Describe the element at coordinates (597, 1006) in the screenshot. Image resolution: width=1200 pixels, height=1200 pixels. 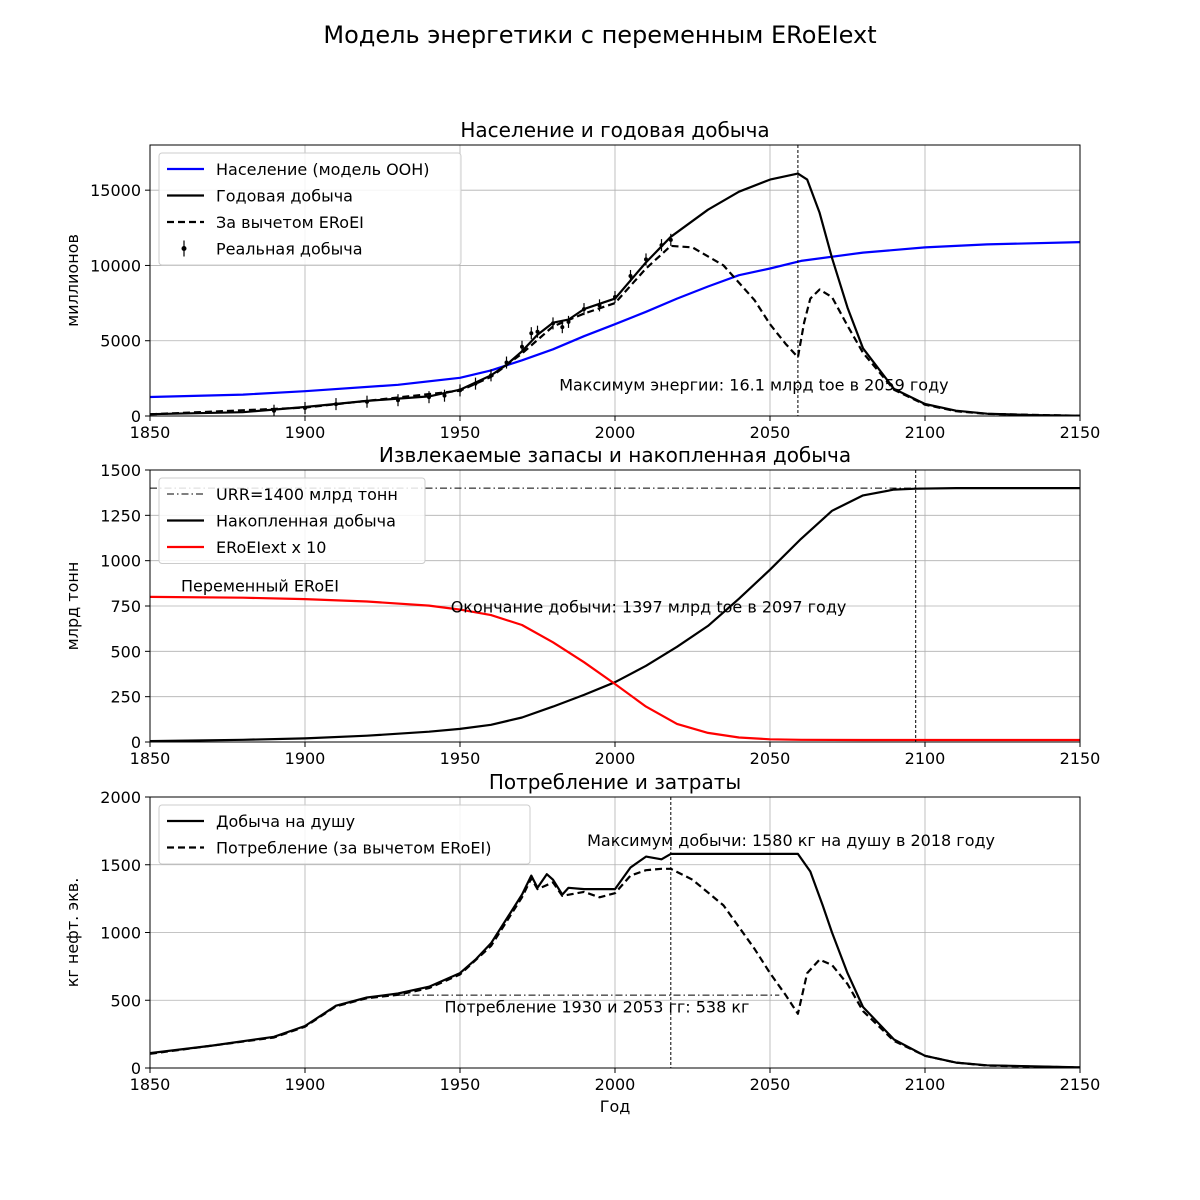
I see `annotation: Потребление 1930 и 2053 гг: 538 кг` at that location.